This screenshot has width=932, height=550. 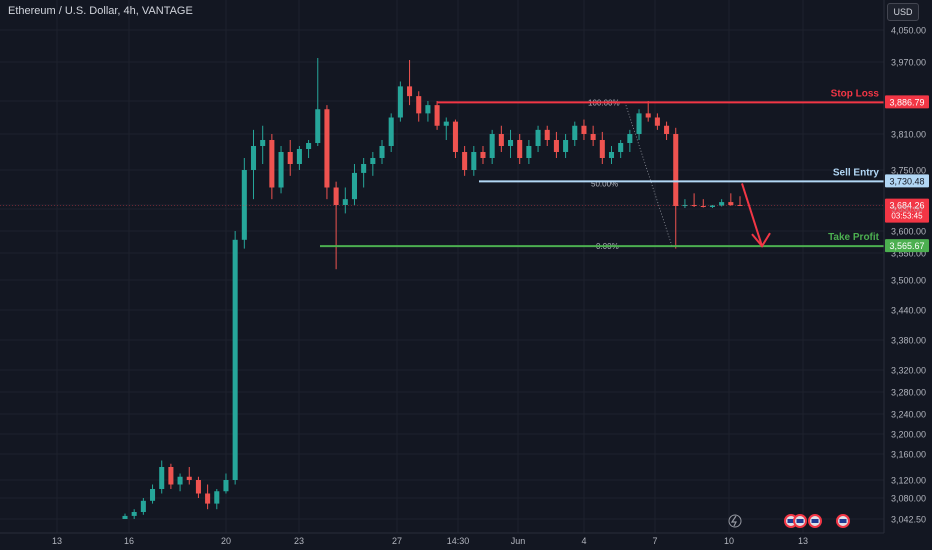 I want to click on time-tick-label: 16, so click(x=129, y=541).